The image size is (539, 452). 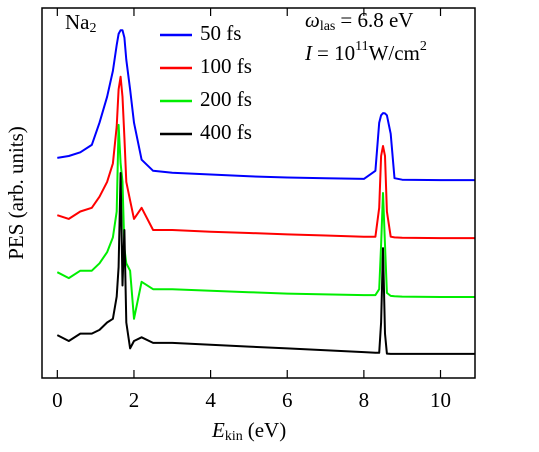 What do you see at coordinates (328, 26) in the screenshot?
I see `annotation-part: las` at bounding box center [328, 26].